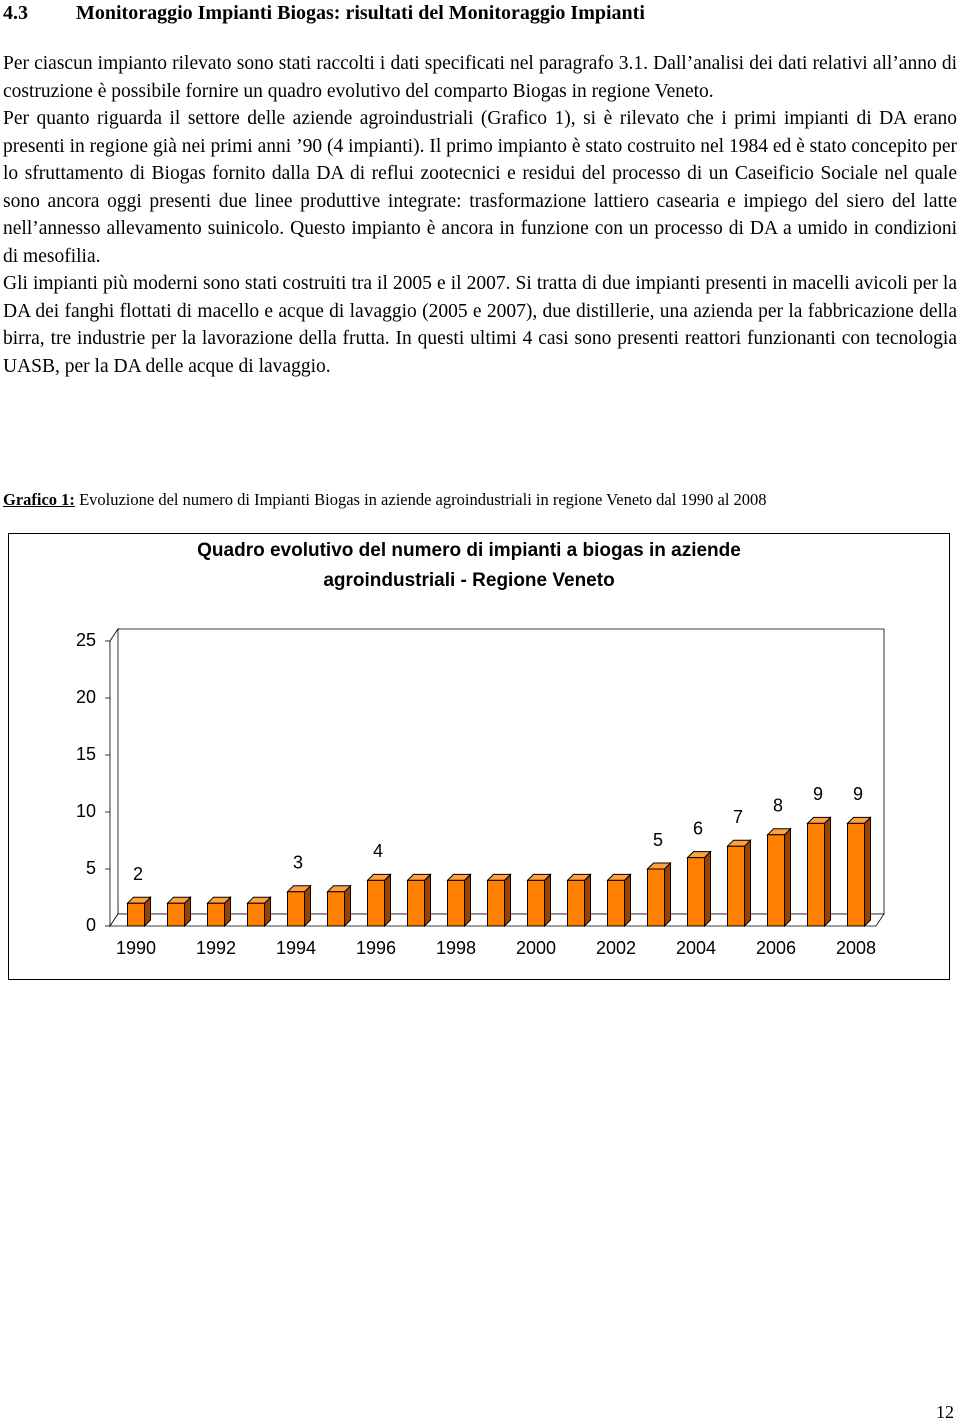 This screenshot has width=960, height=1425. Describe the element at coordinates (856, 948) in the screenshot. I see `x-tick-label: 2008` at that location.